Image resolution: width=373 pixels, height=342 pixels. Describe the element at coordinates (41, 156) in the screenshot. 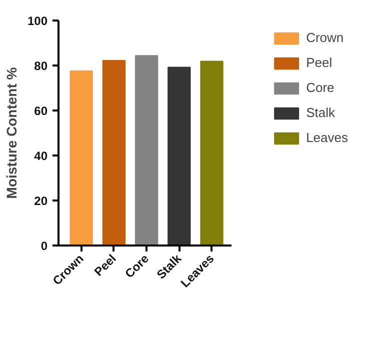

I see `y-tick-label: 40` at that location.